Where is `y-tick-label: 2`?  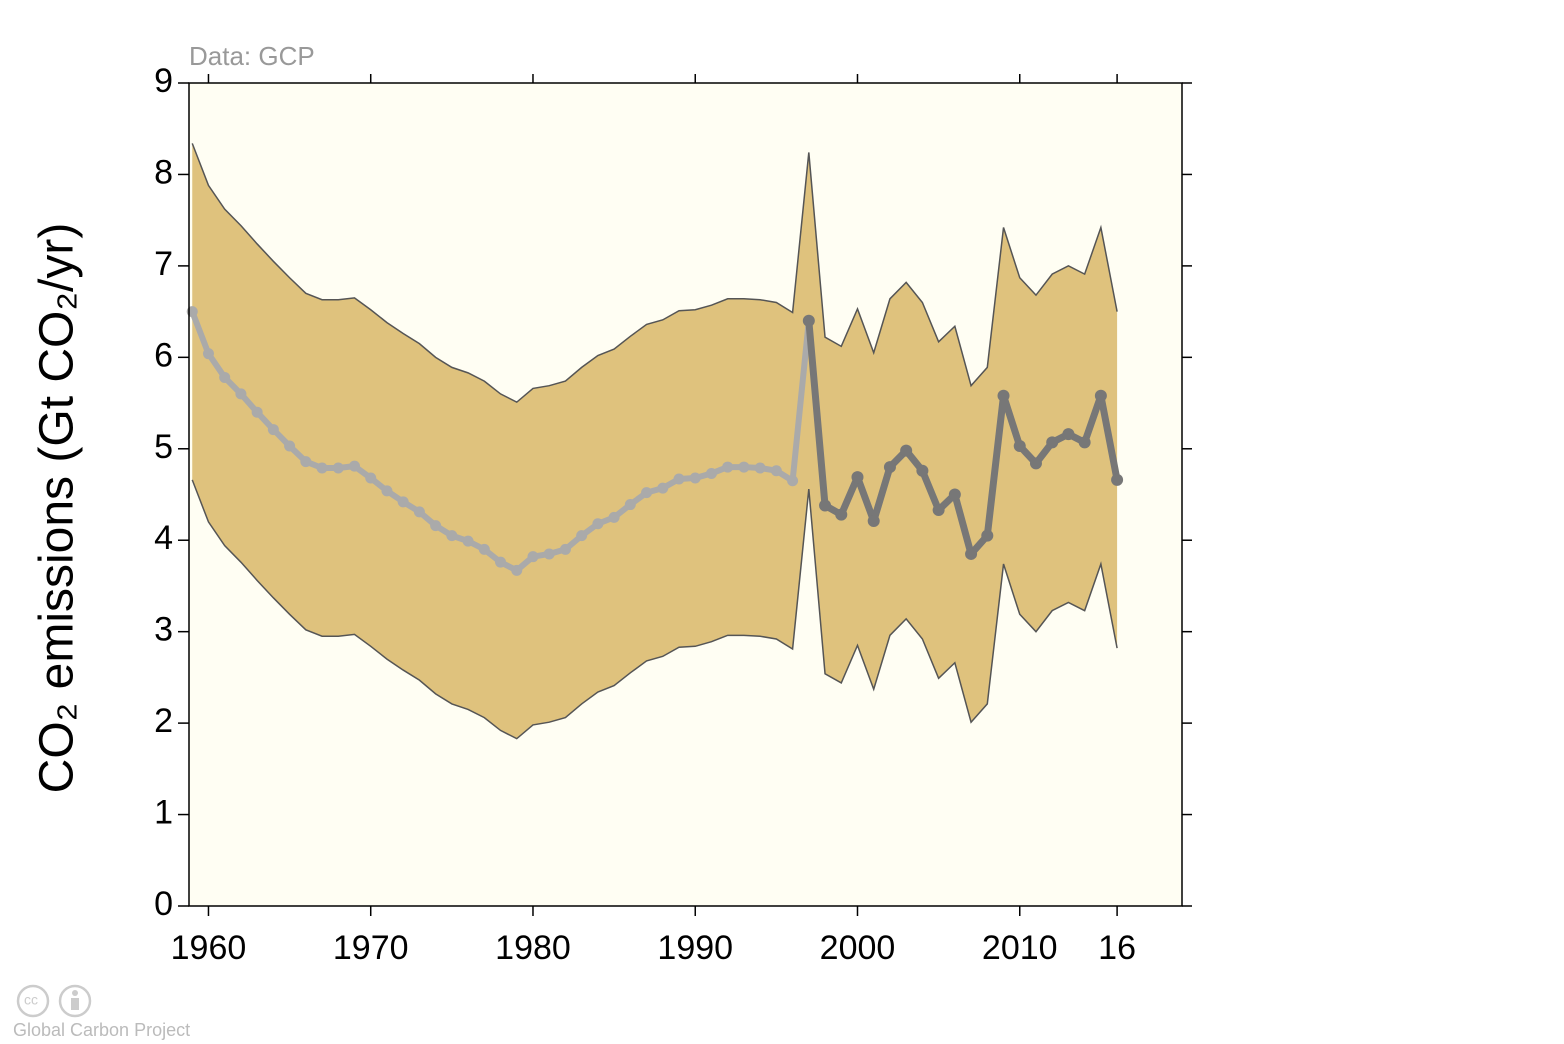 y-tick-label: 2 is located at coordinates (163, 721).